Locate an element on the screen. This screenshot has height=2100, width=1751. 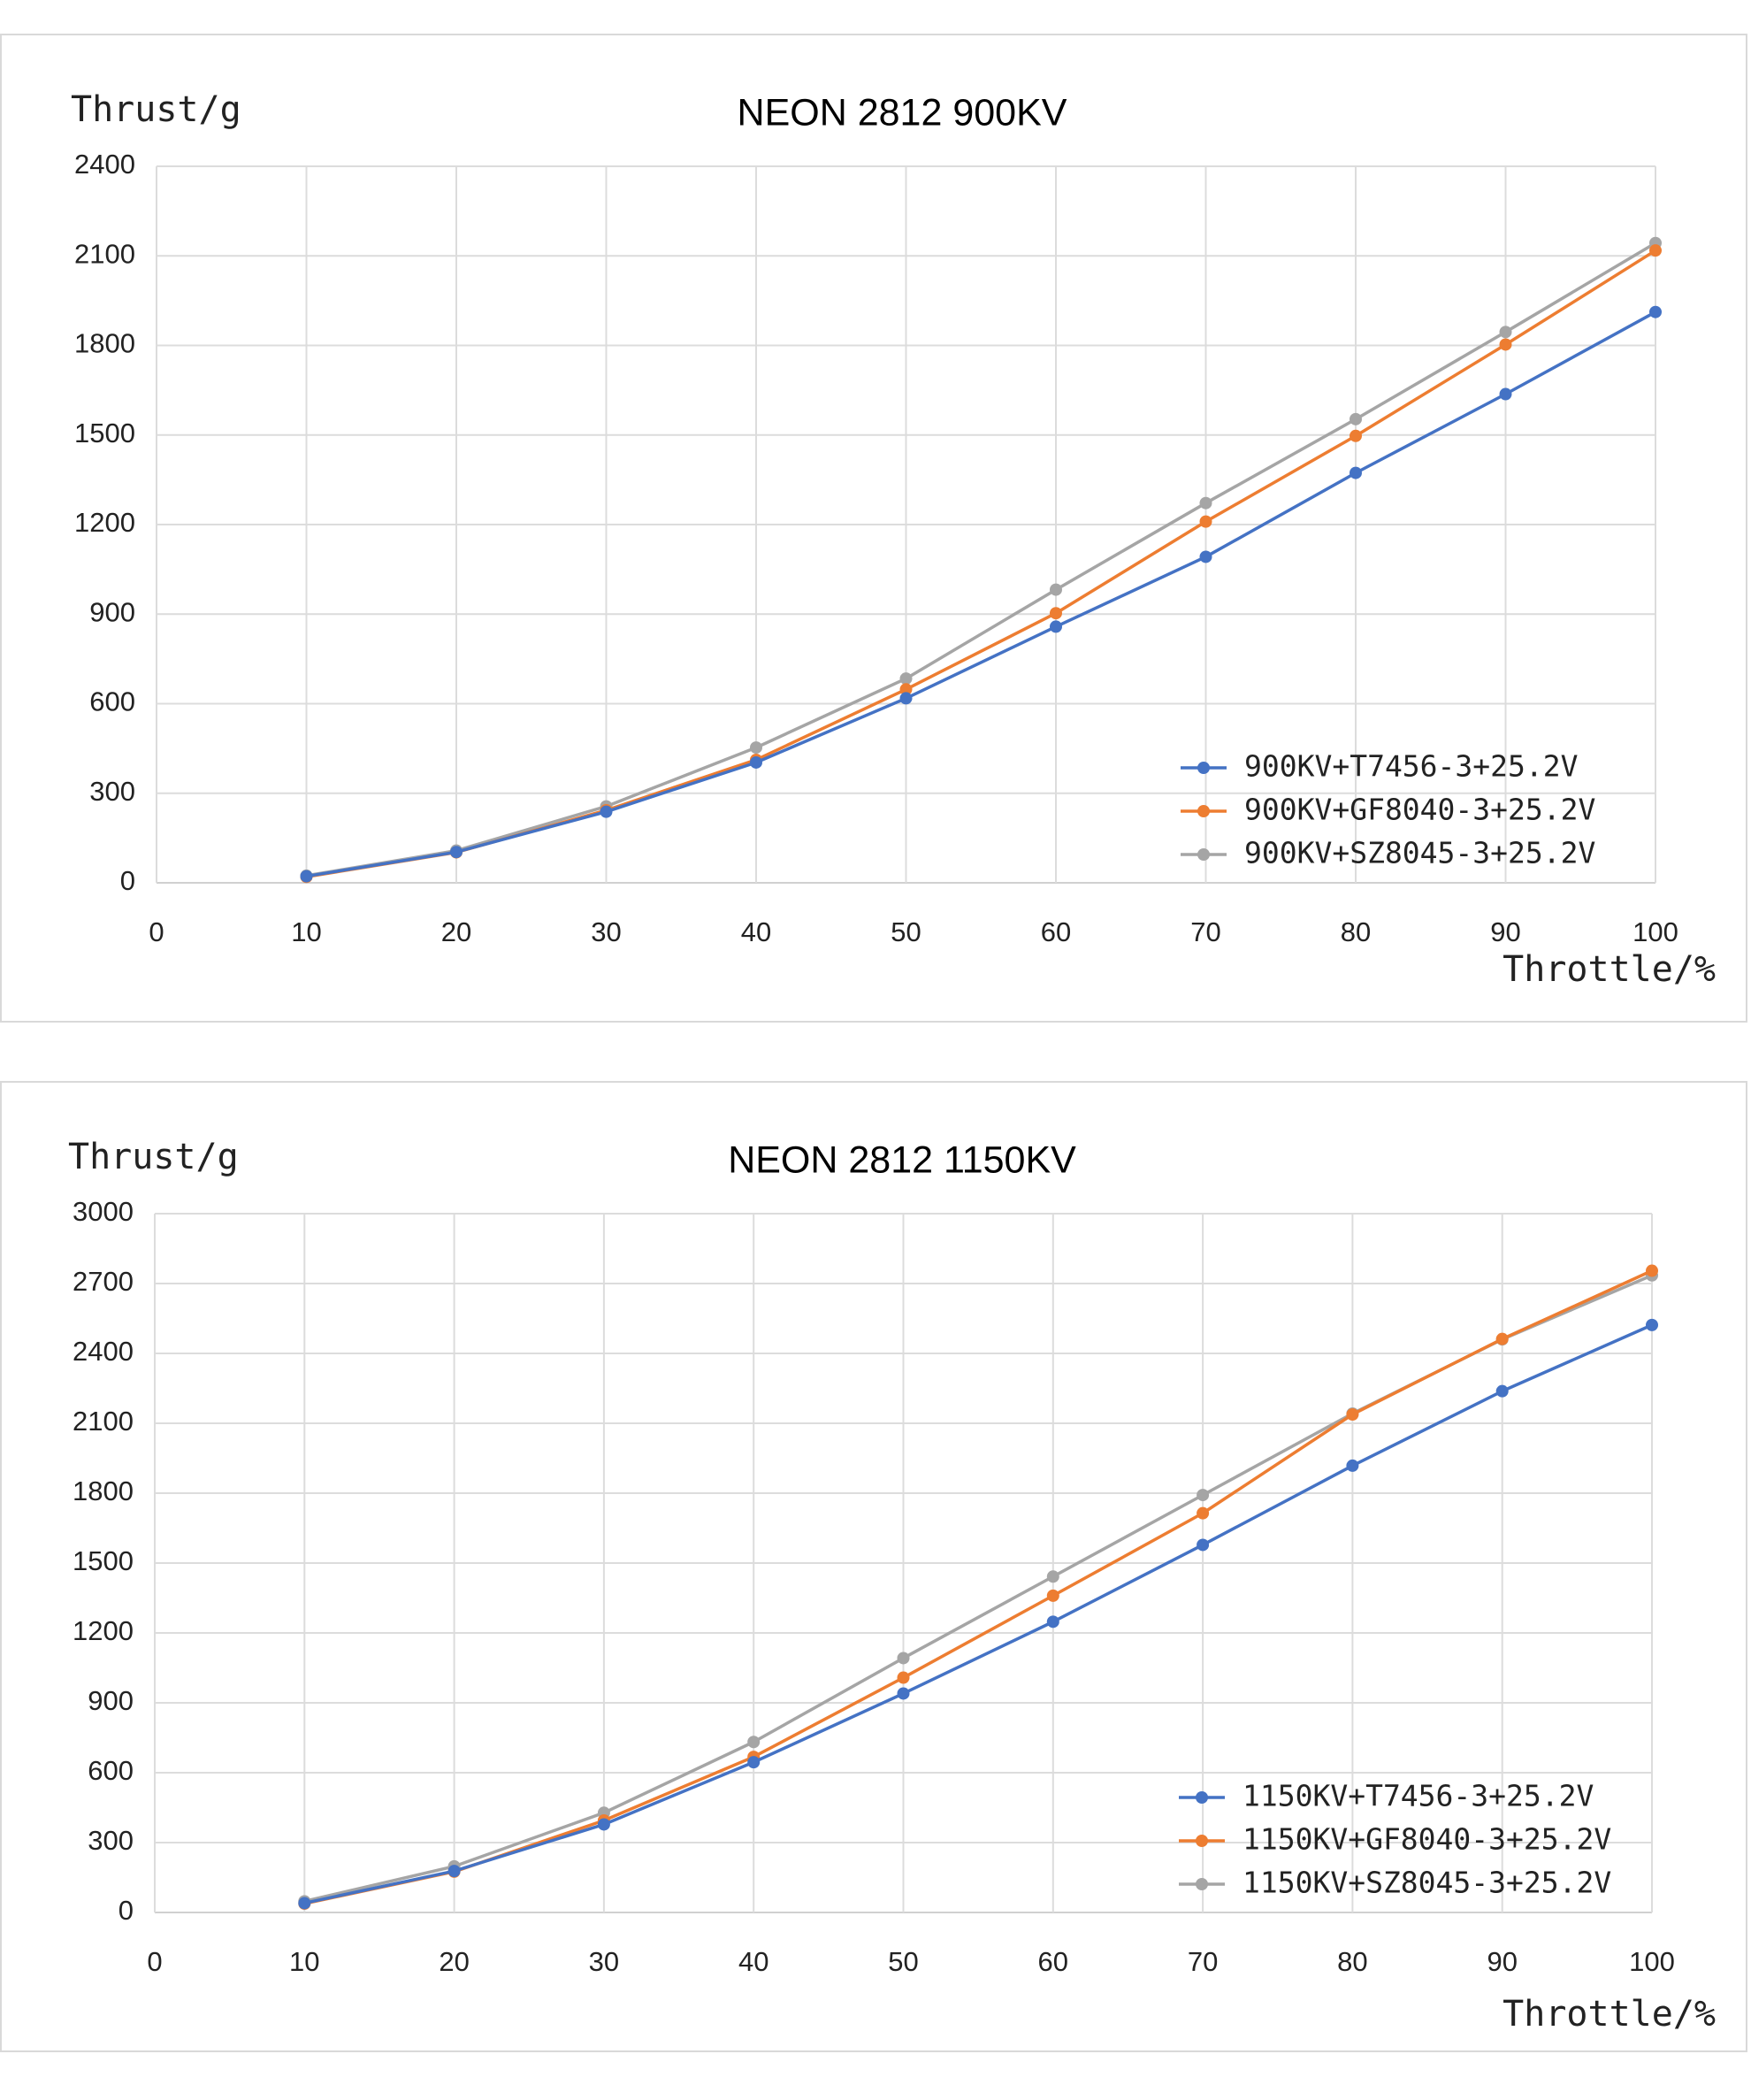
legend-label: 1150KV+GF8040-3+25.2V is located at coordinates (1427, 1839).